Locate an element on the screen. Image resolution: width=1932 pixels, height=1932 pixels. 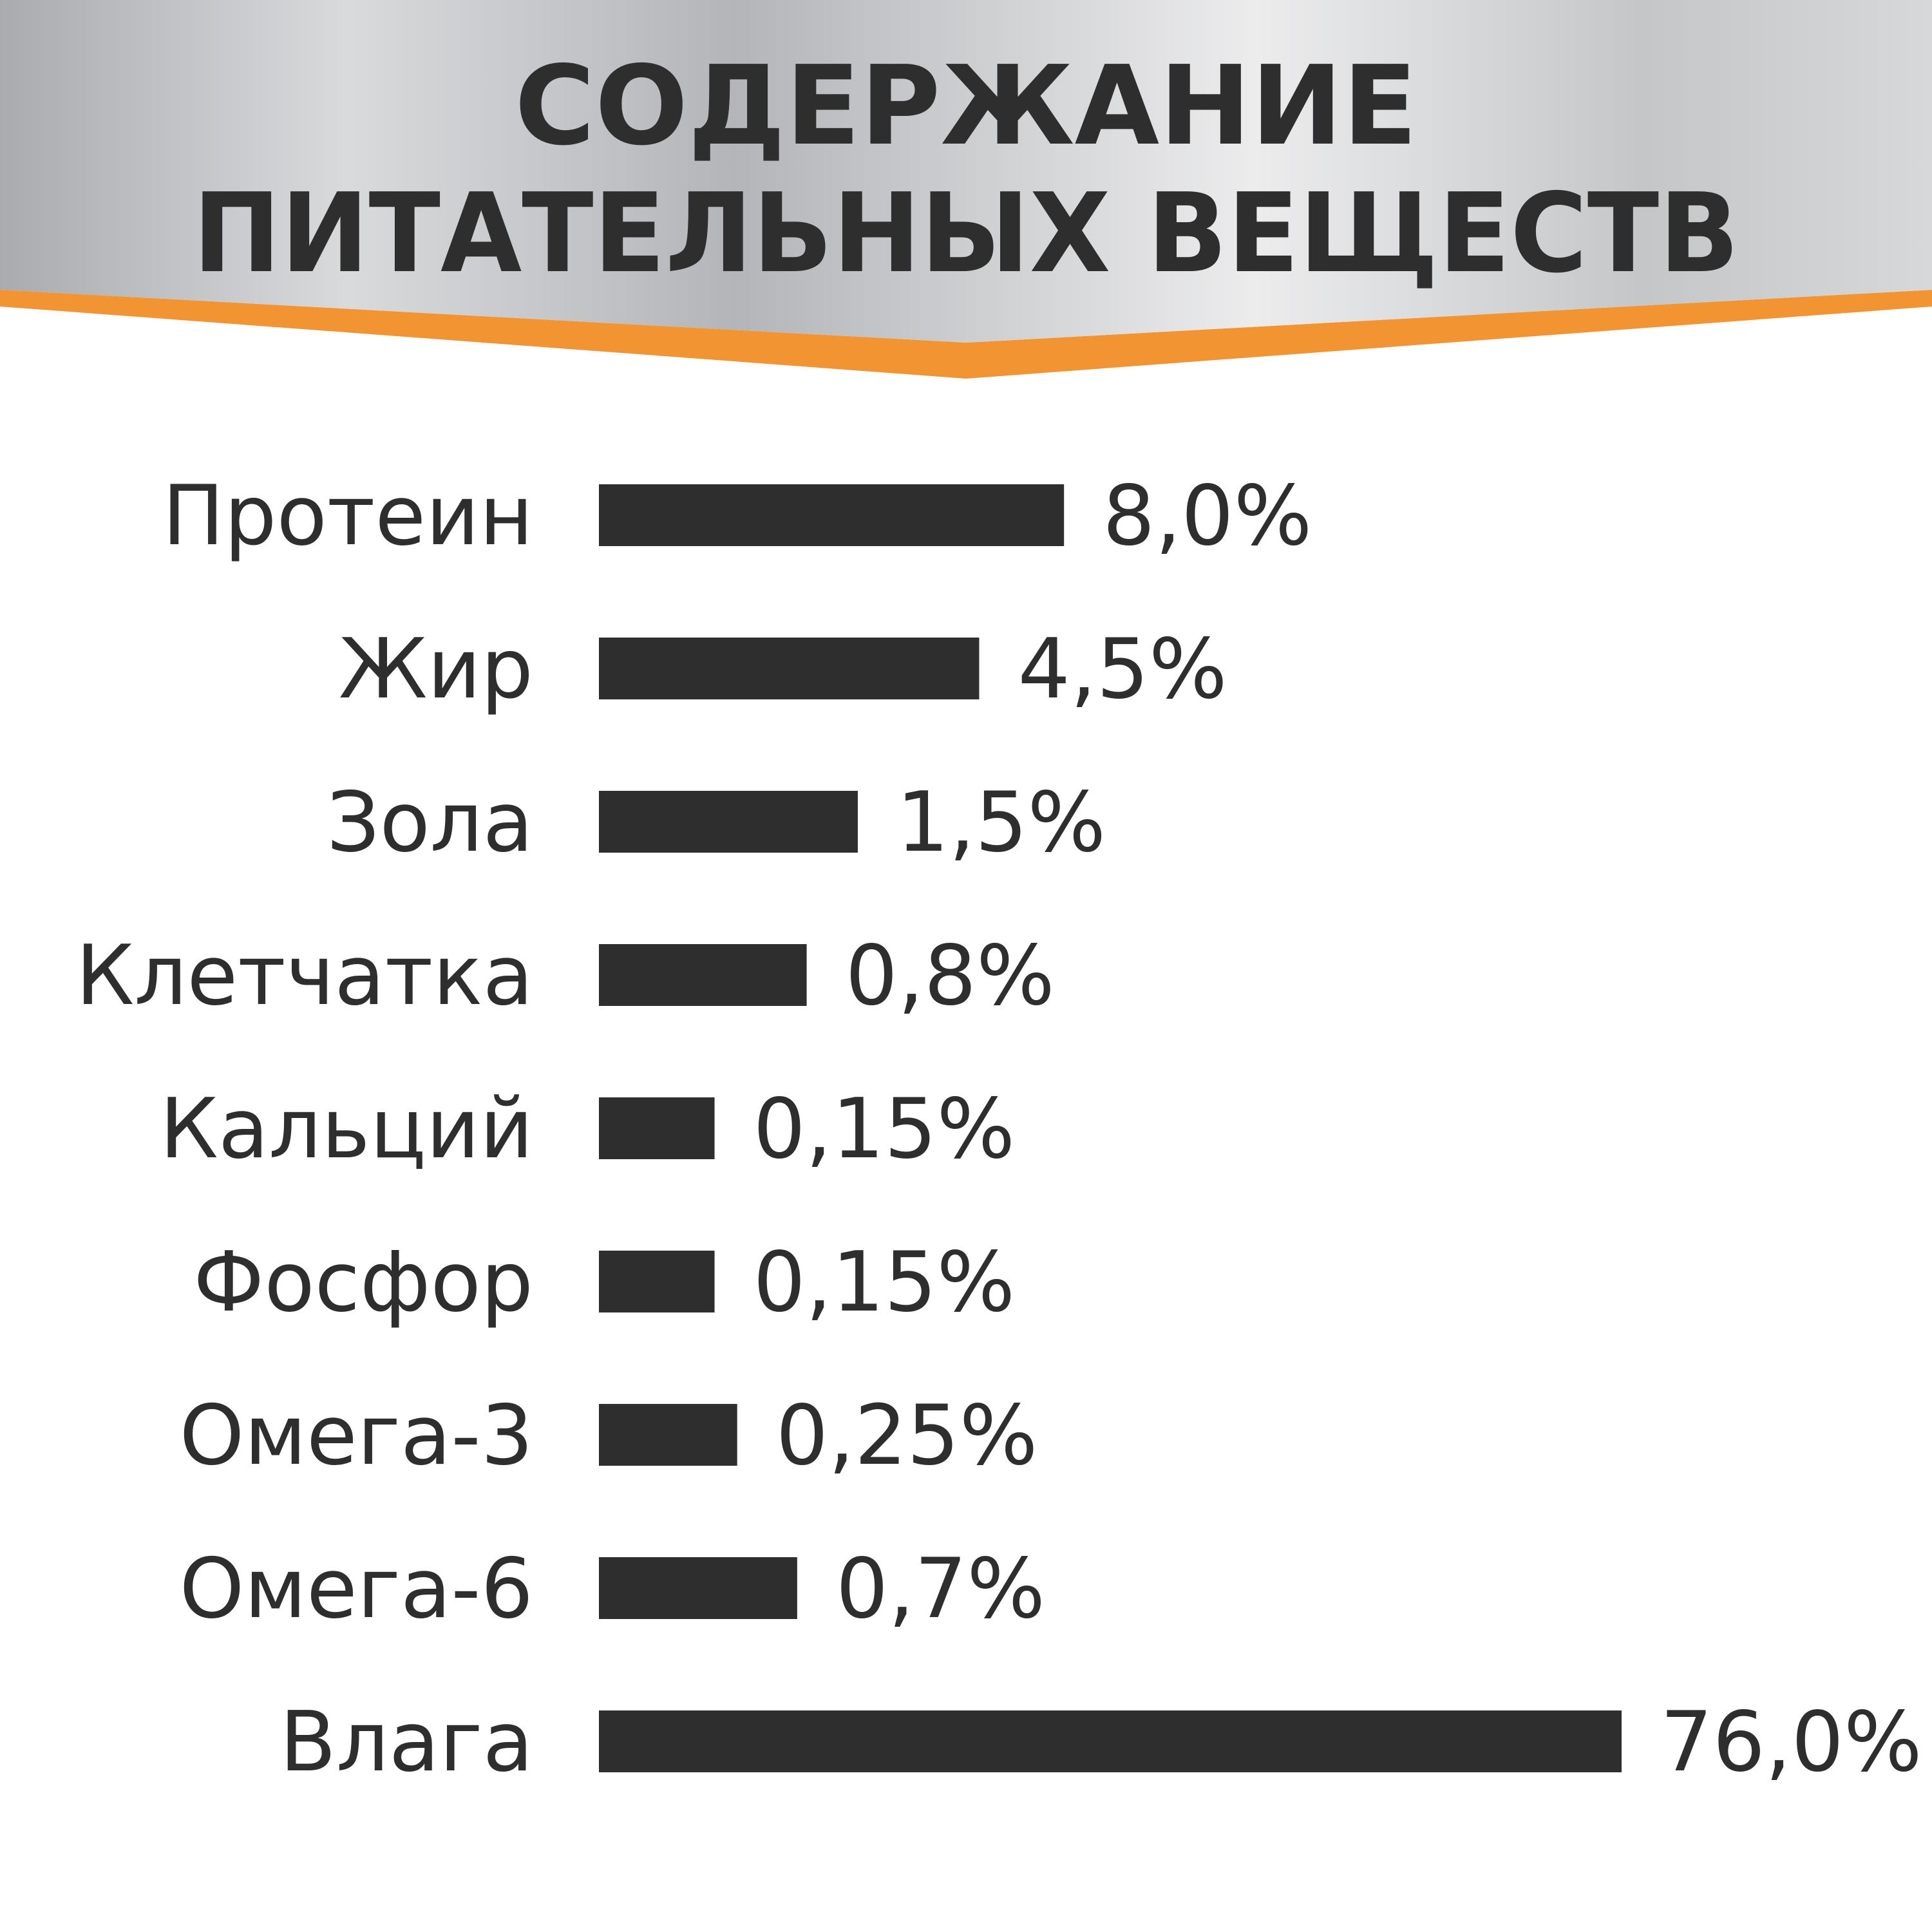
value-label-row-6: 0,25% is located at coordinates (907, 1436).